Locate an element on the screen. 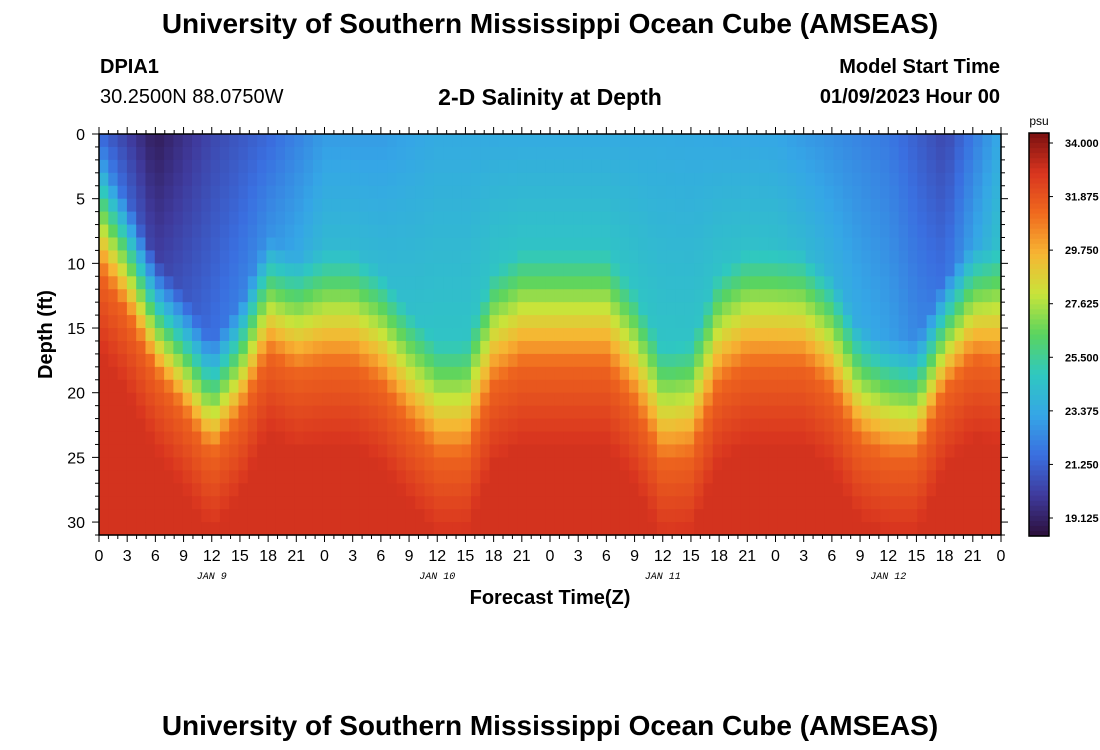  x-tick-label: 15 is located at coordinates (691, 556).